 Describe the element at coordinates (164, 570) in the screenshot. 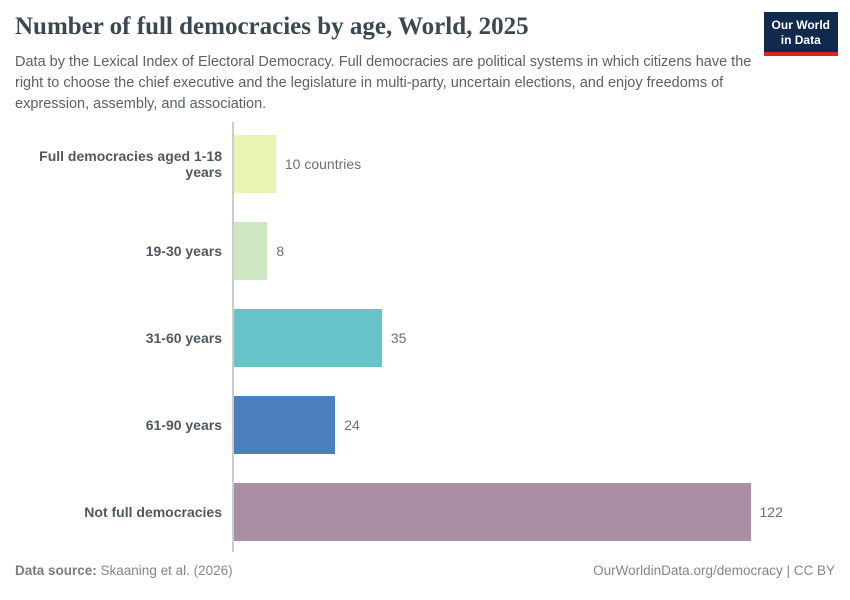

I see `data-source-value: Skaaning et al. (2026)` at that location.